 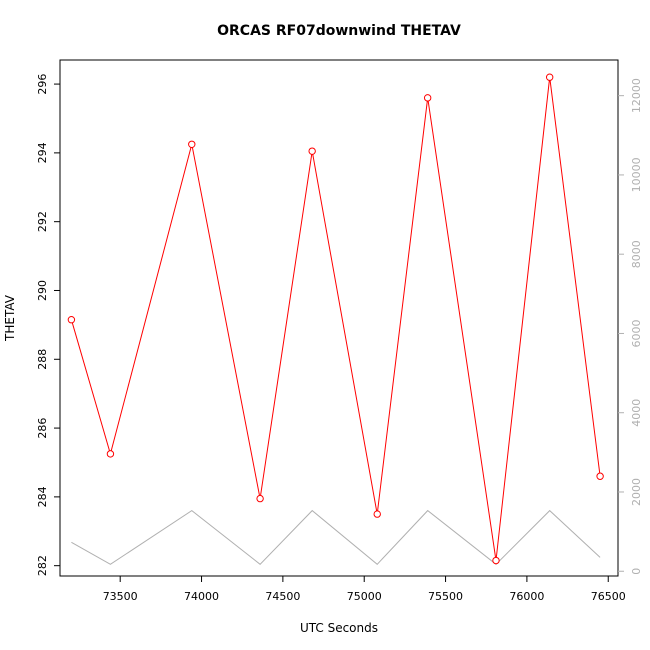 I want to click on x-tick-label: 74500, so click(x=282, y=596).